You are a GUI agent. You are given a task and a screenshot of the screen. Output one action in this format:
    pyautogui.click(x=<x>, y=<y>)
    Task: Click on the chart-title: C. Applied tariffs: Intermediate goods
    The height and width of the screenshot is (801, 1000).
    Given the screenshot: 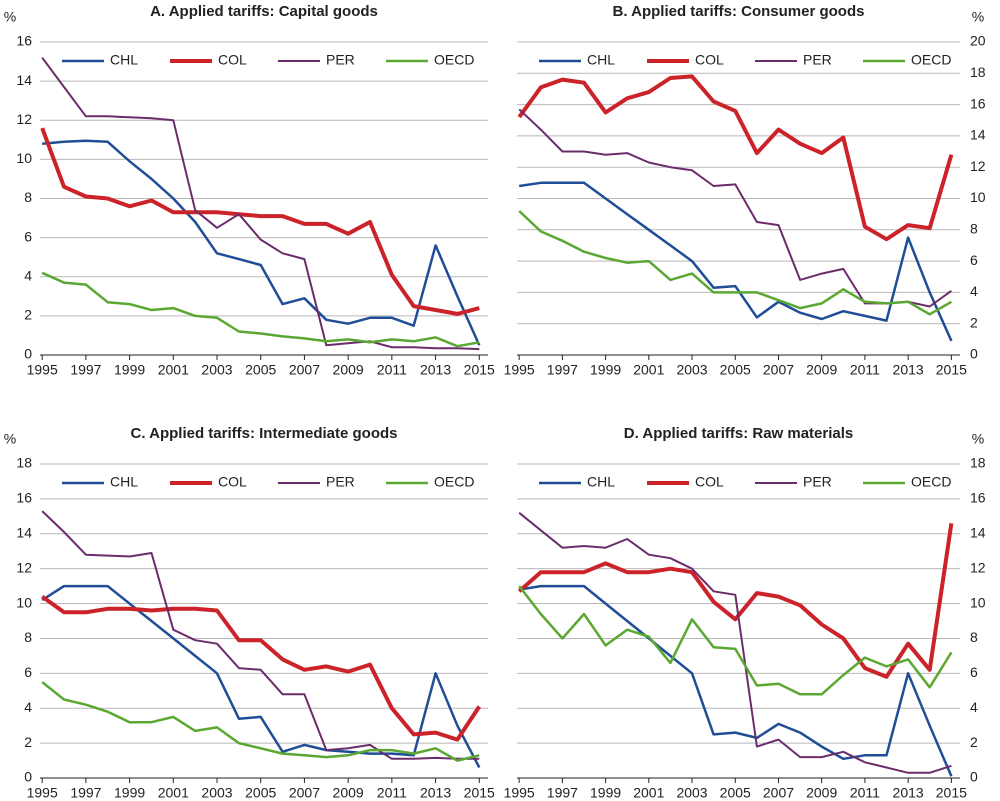 What is the action you would take?
    pyautogui.click(x=264, y=433)
    